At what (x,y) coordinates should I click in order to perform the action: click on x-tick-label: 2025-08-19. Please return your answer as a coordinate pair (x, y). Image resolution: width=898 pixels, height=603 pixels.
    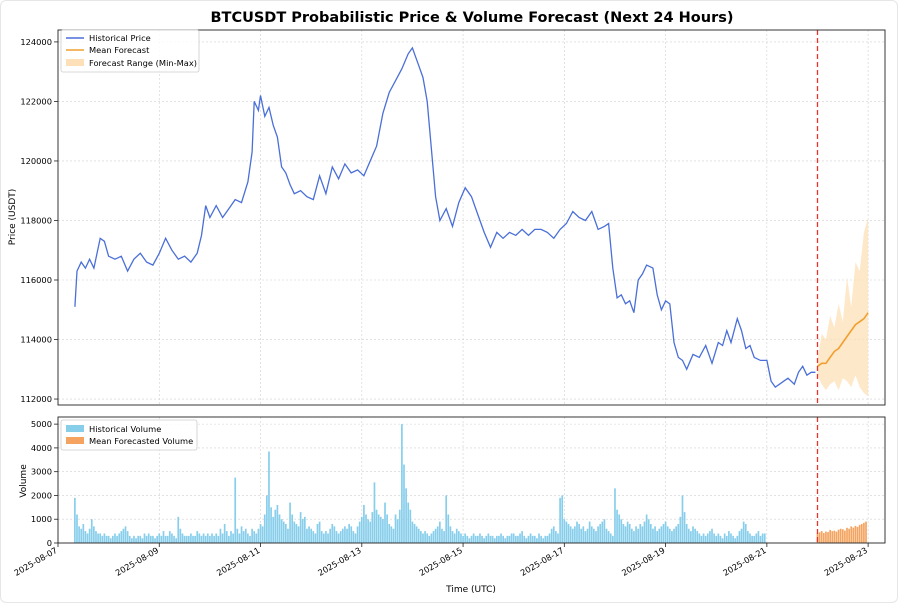
    Looking at the image, I should click on (643, 561).